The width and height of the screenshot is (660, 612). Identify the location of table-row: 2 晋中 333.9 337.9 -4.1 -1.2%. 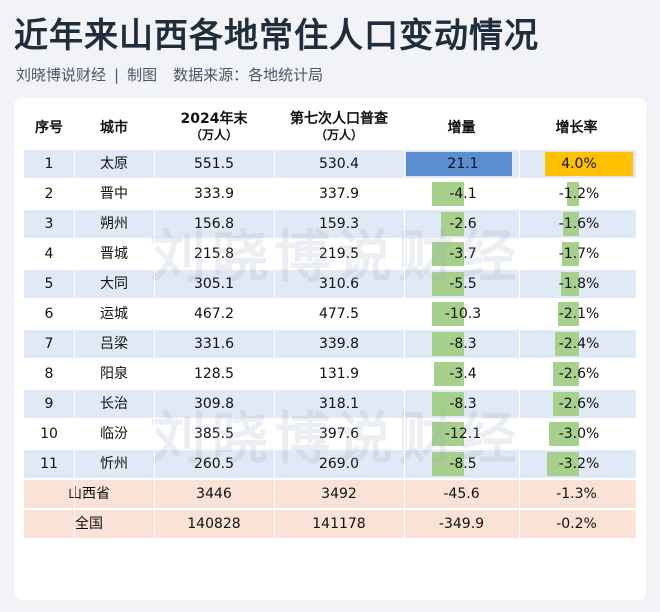
(330, 194).